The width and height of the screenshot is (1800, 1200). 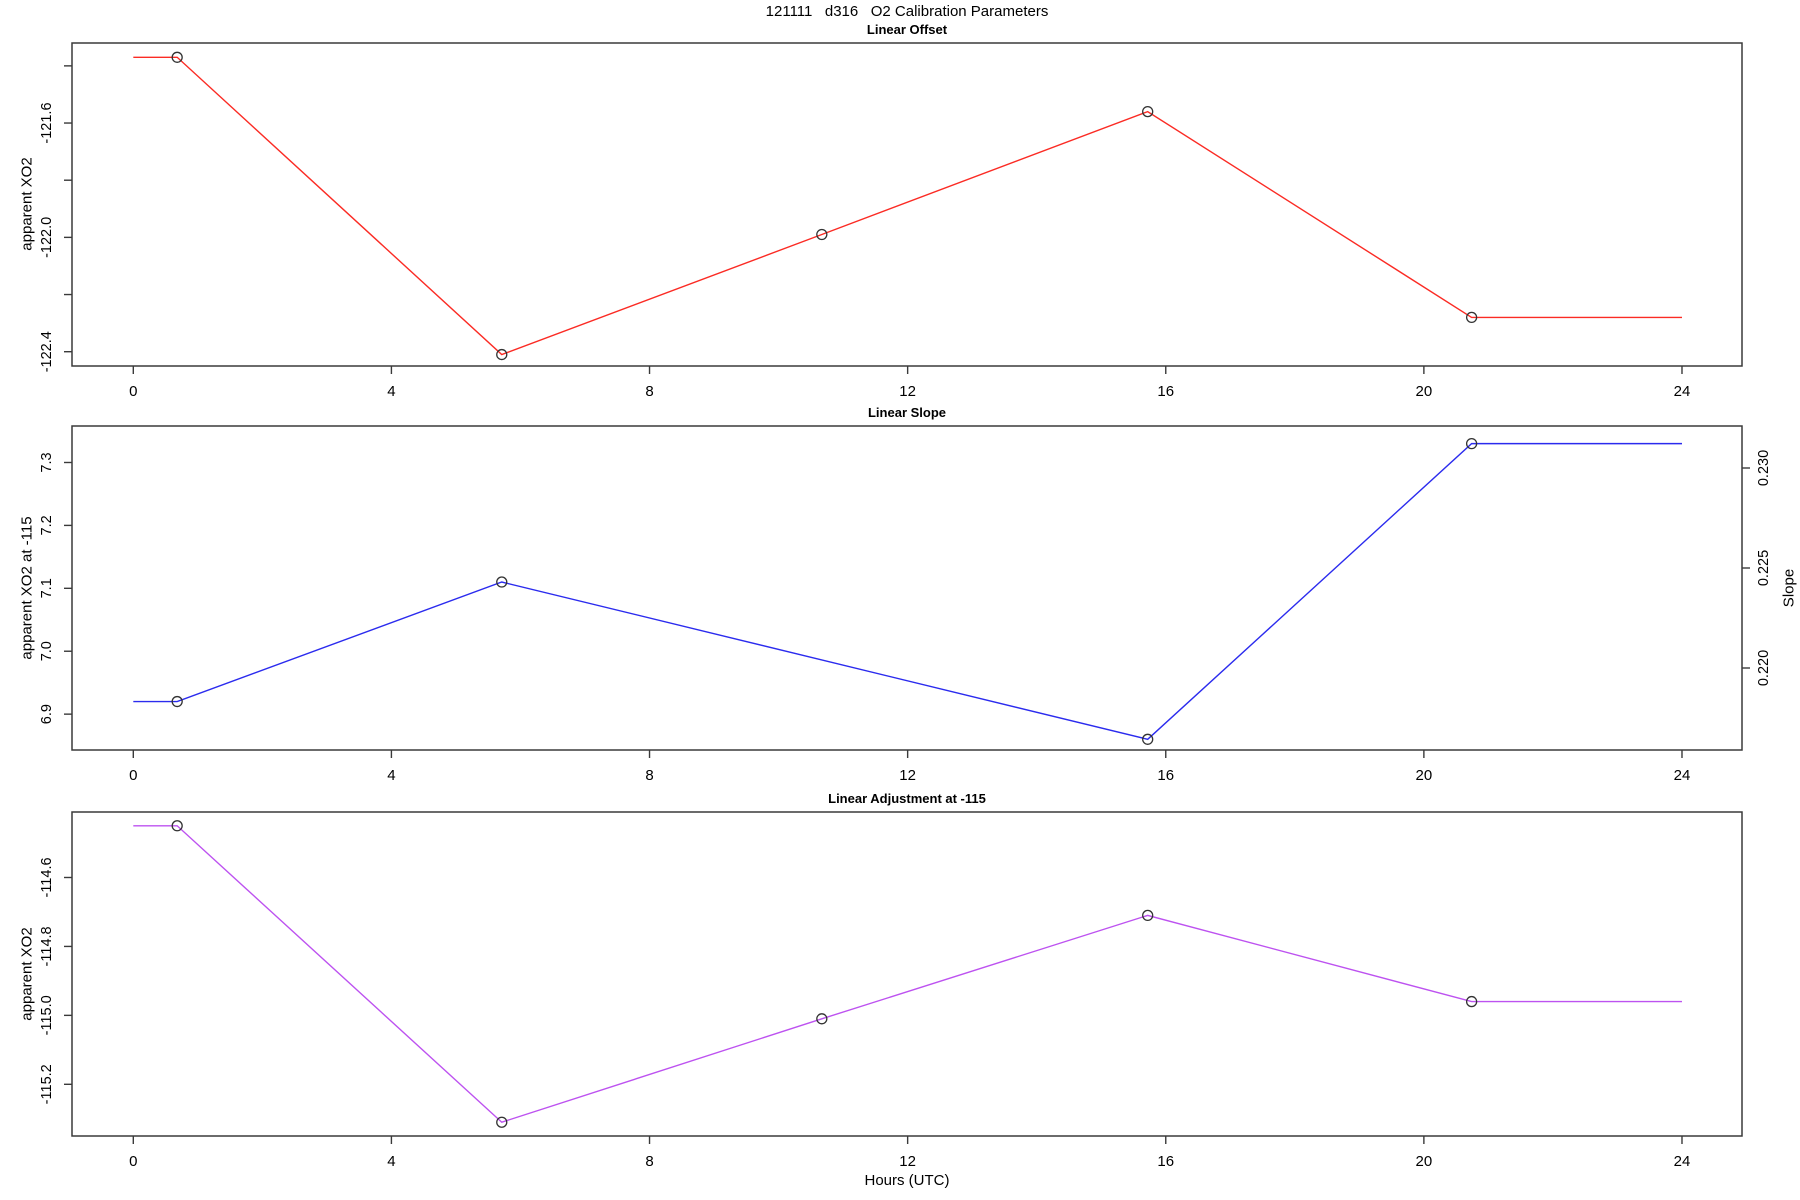 I want to click on y-tick-label: 7.0, so click(x=47, y=651).